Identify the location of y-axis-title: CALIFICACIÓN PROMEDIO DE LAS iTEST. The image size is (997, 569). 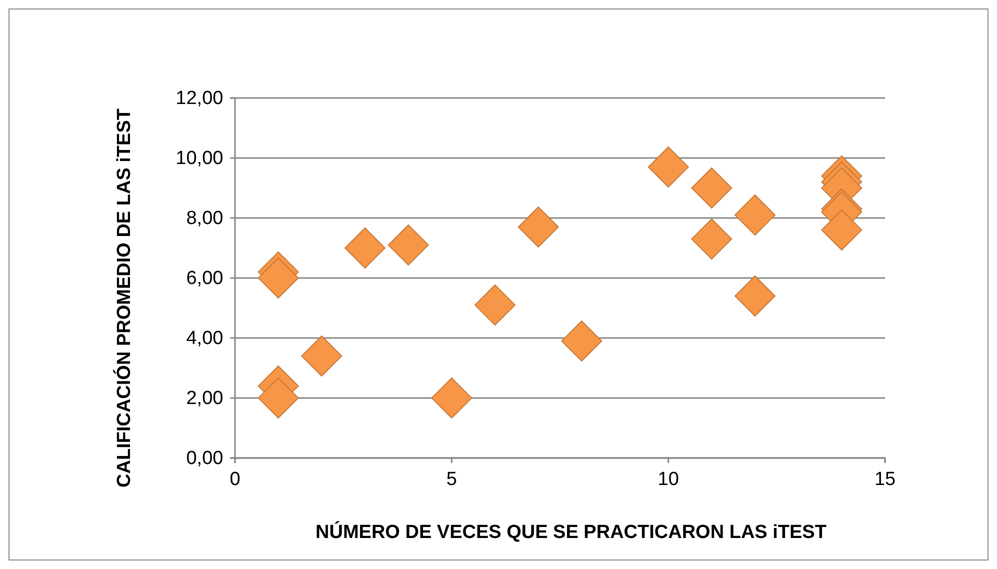
(124, 298).